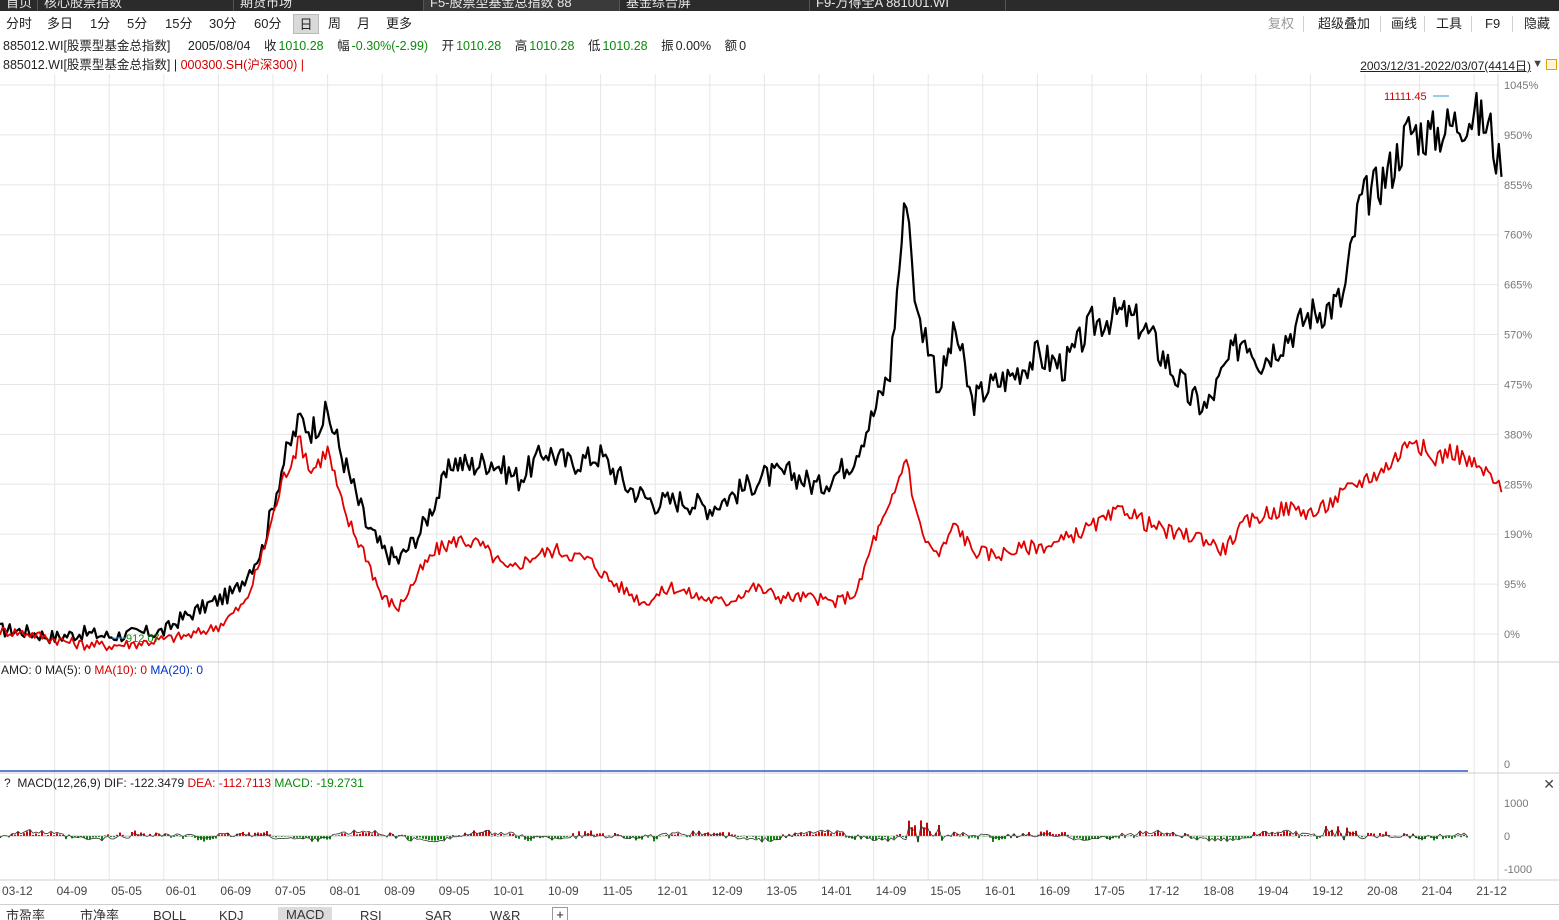 Image resolution: width=1559 pixels, height=920 pixels. What do you see at coordinates (121, 670) in the screenshot?
I see `amo-ma10: MA(10): 0` at bounding box center [121, 670].